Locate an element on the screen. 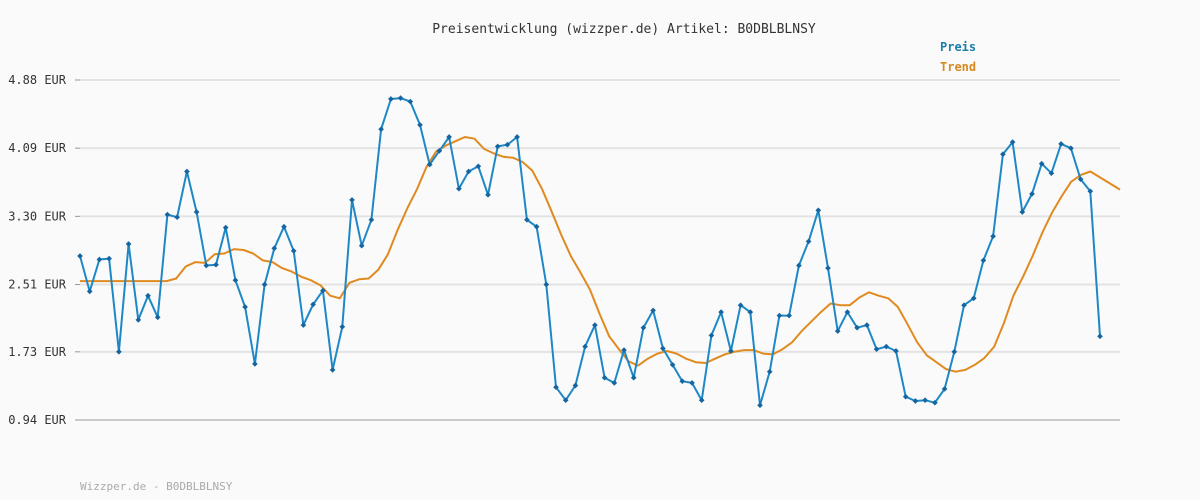 This screenshot has height=500, width=1200. y-tick-label: 3.30 EUR is located at coordinates (37, 216).